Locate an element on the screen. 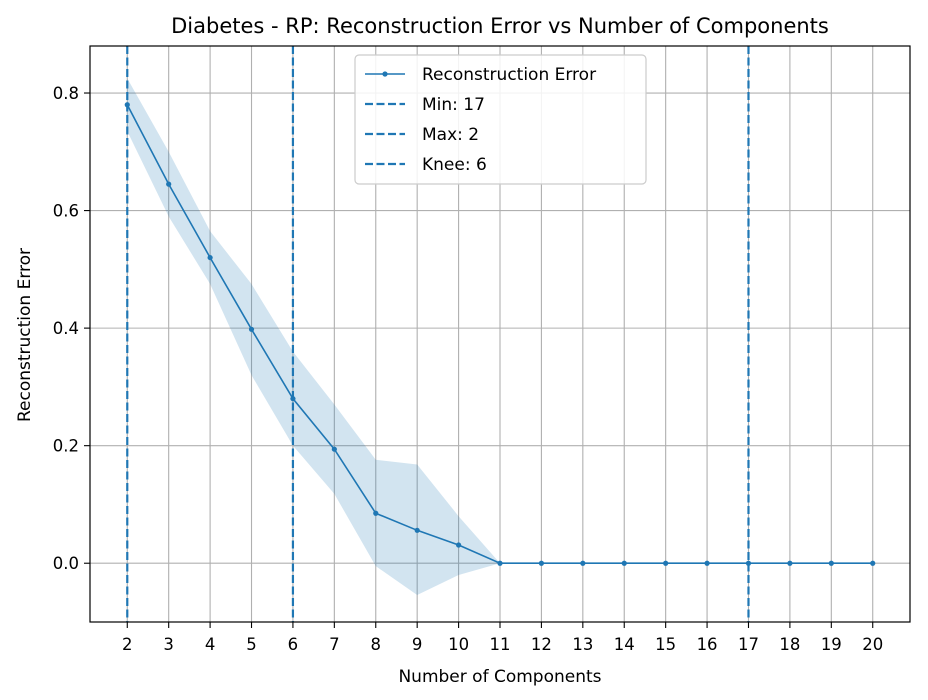 The image size is (928, 700). x-axis-ticks: 2 3 4 5 6 7 8 9 10 11 12 13 14 15 16 17 18 19 20 is located at coordinates (502, 638).